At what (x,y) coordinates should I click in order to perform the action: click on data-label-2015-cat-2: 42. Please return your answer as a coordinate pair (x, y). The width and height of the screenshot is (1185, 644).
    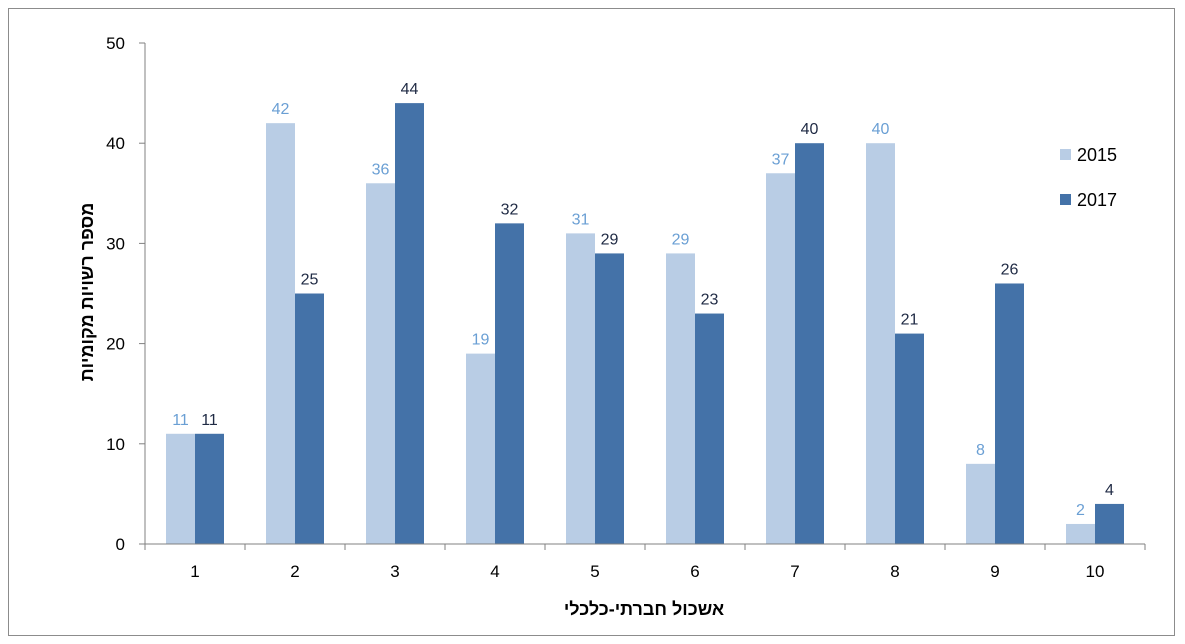
    Looking at the image, I should click on (281, 109).